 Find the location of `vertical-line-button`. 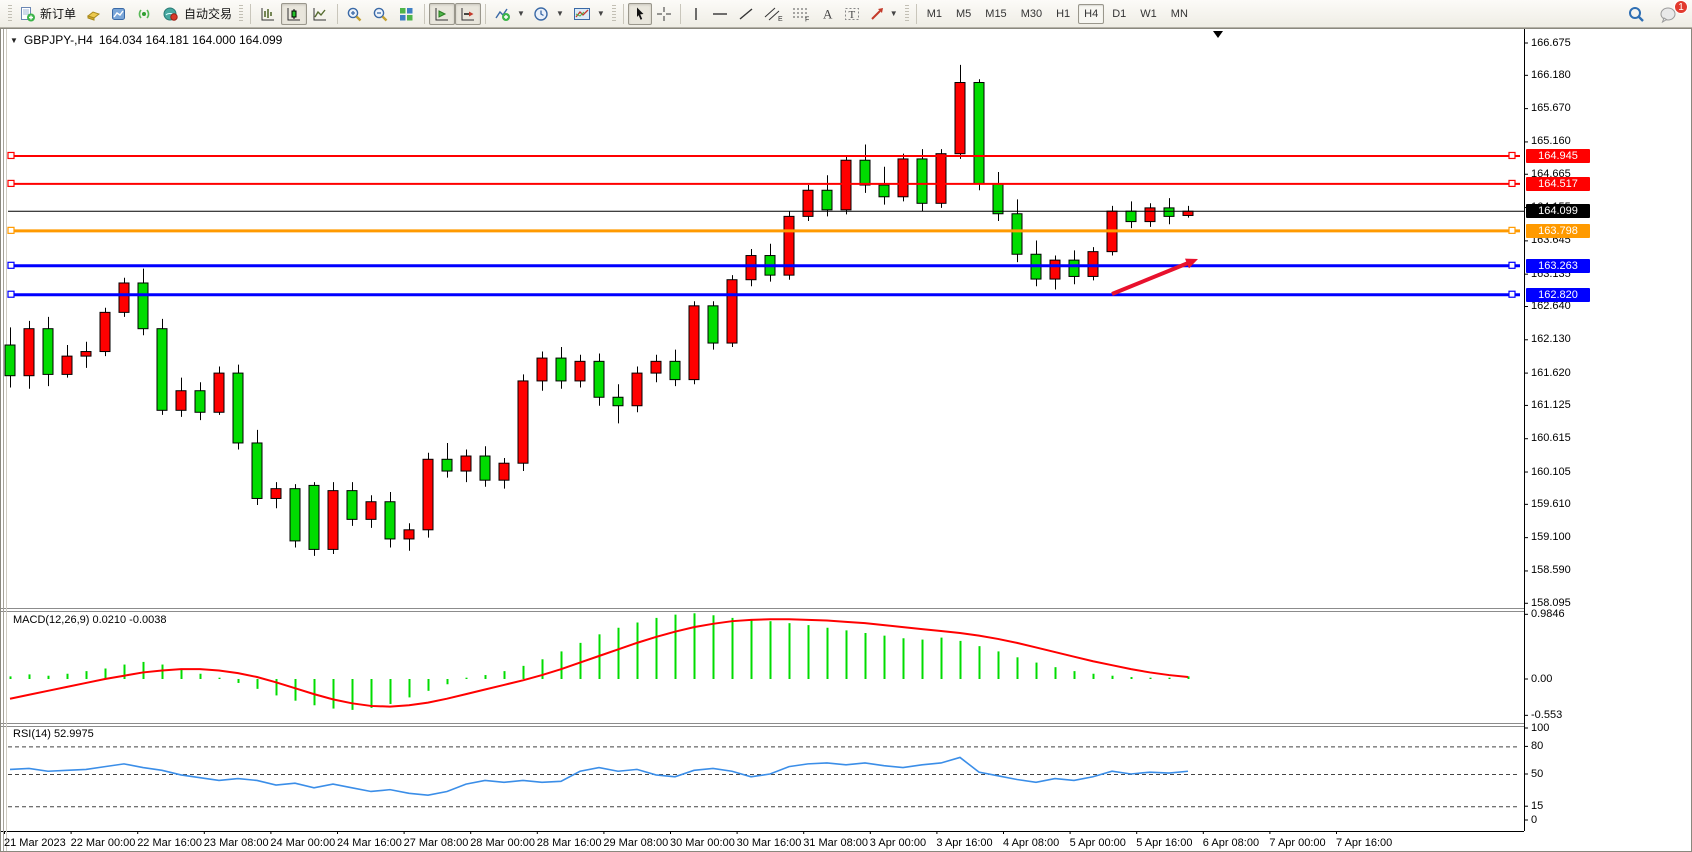

vertical-line-button is located at coordinates (696, 14).